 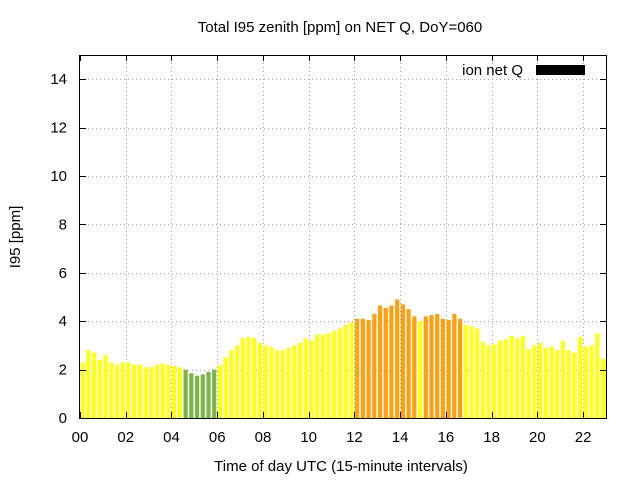 I want to click on x-tick-label: 04, so click(x=171, y=437).